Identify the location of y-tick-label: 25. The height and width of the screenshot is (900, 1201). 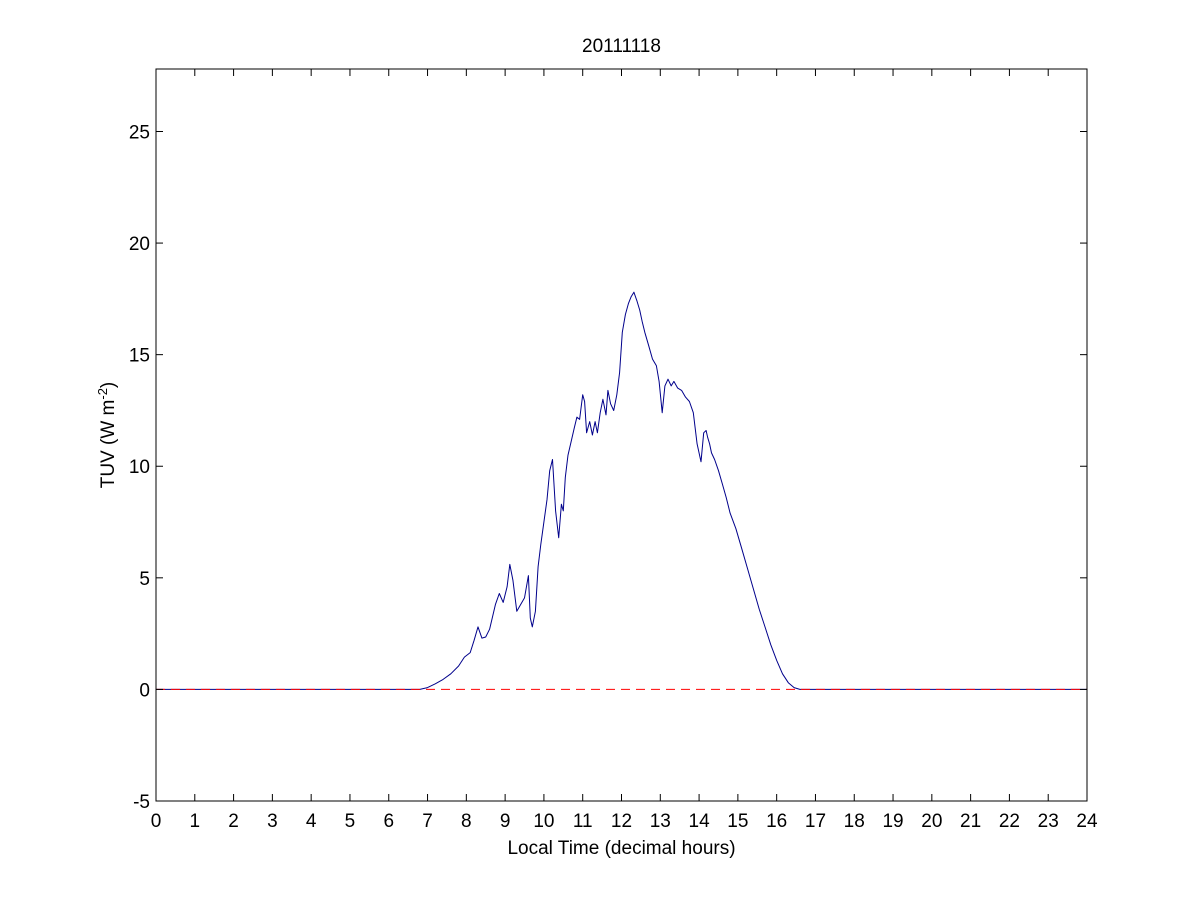
(139, 132).